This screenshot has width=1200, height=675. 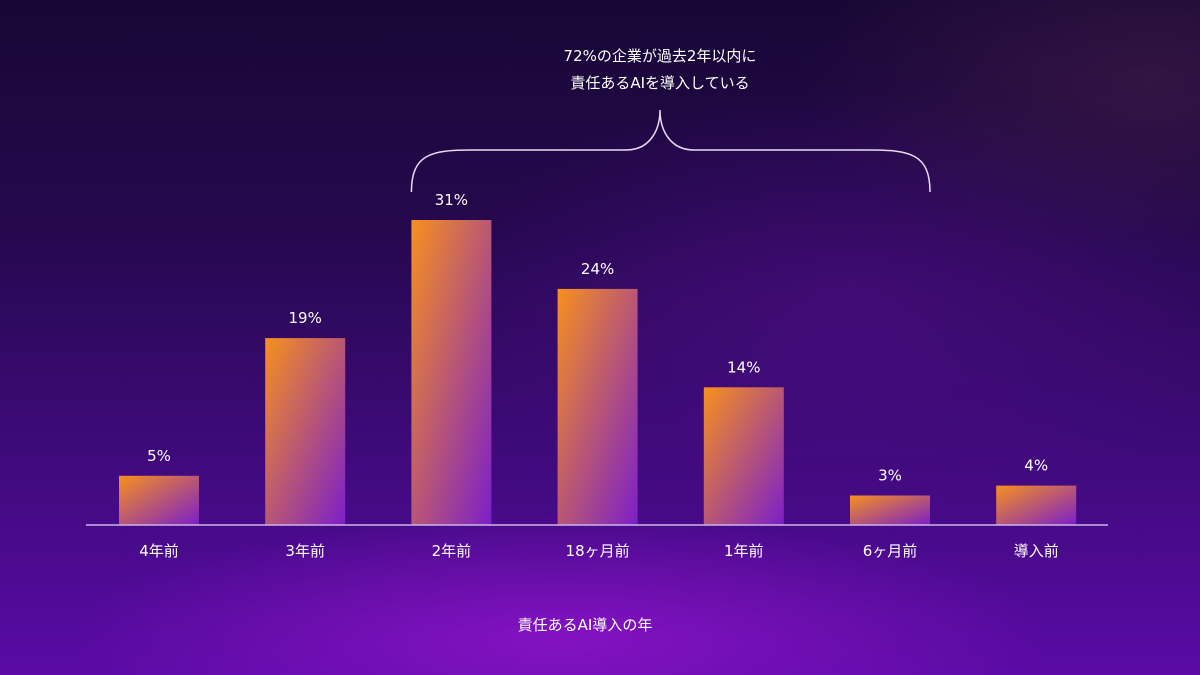 I want to click on value-label-6: 4%, so click(x=1036, y=466).